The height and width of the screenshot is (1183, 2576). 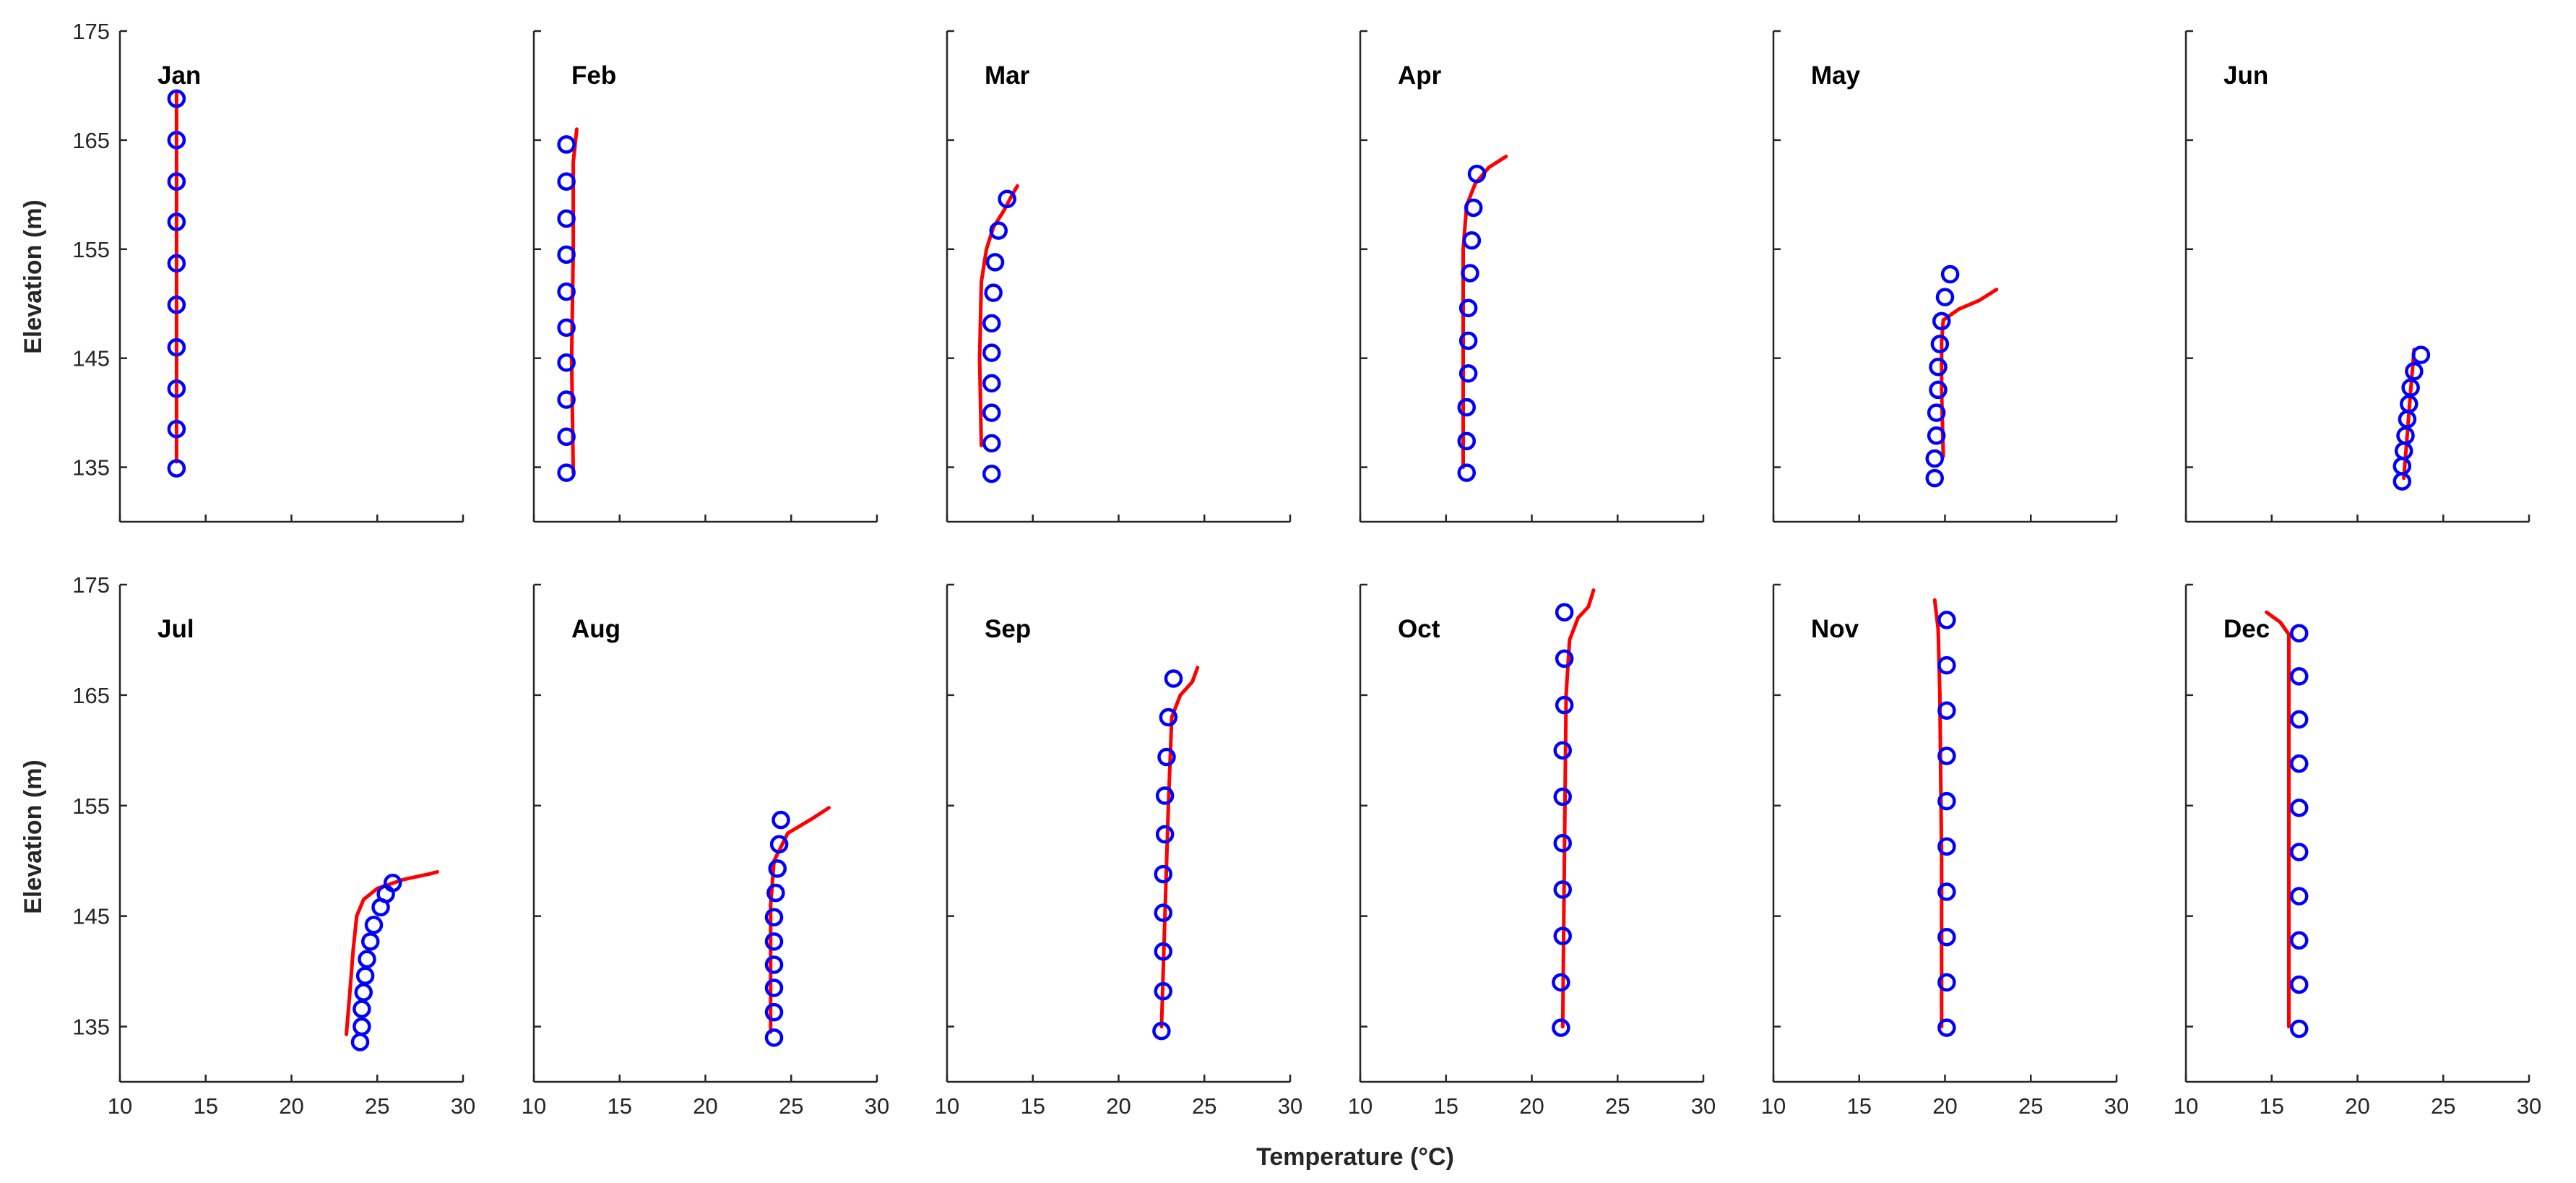 I want to click on y-tick-label: 165, so click(x=91, y=695).